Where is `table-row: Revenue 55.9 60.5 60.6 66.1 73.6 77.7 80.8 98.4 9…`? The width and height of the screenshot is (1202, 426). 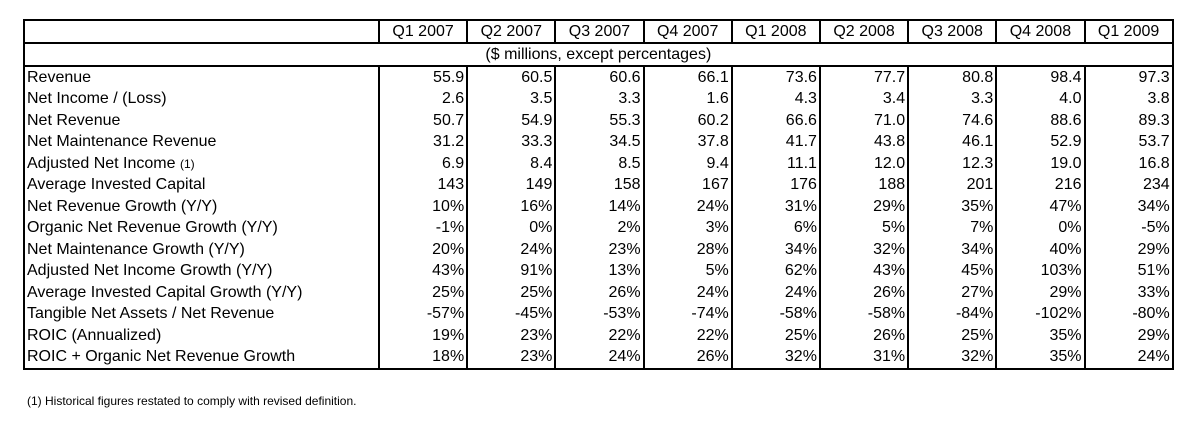
table-row: Revenue 55.9 60.5 60.6 66.1 73.6 77.7 80.8 98.4 9… is located at coordinates (598, 77).